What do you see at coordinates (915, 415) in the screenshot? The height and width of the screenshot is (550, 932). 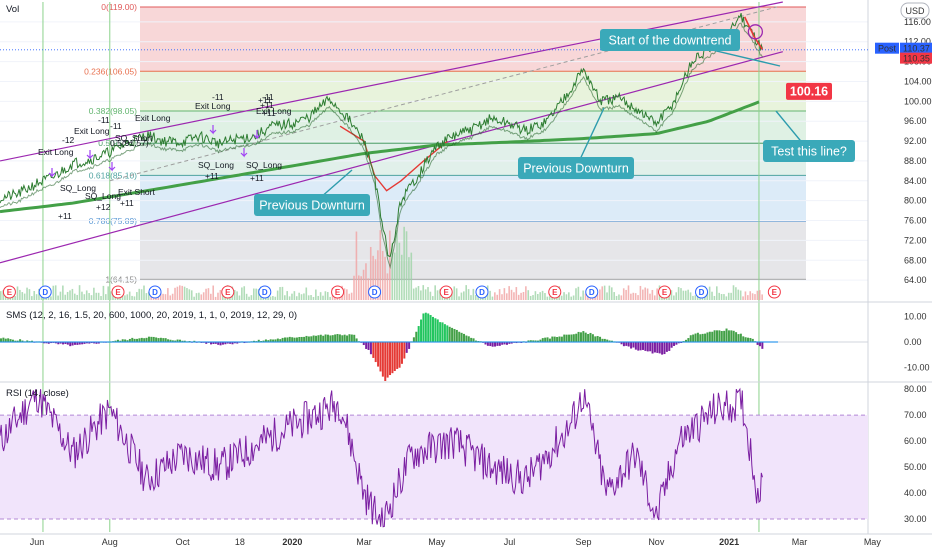 I see `rsi-tick-label: 70.00` at bounding box center [915, 415].